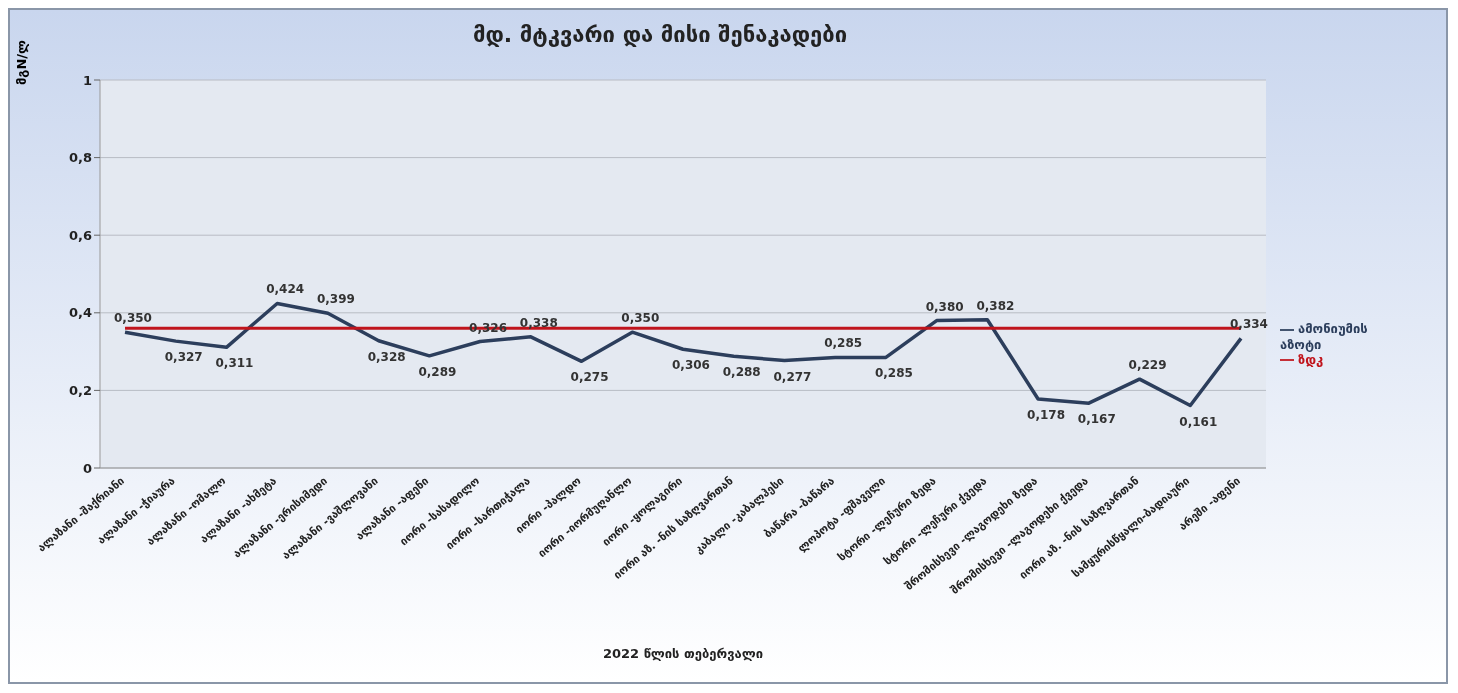 The width and height of the screenshot is (1458, 693). I want to click on data-label: 0,382, so click(995, 305).